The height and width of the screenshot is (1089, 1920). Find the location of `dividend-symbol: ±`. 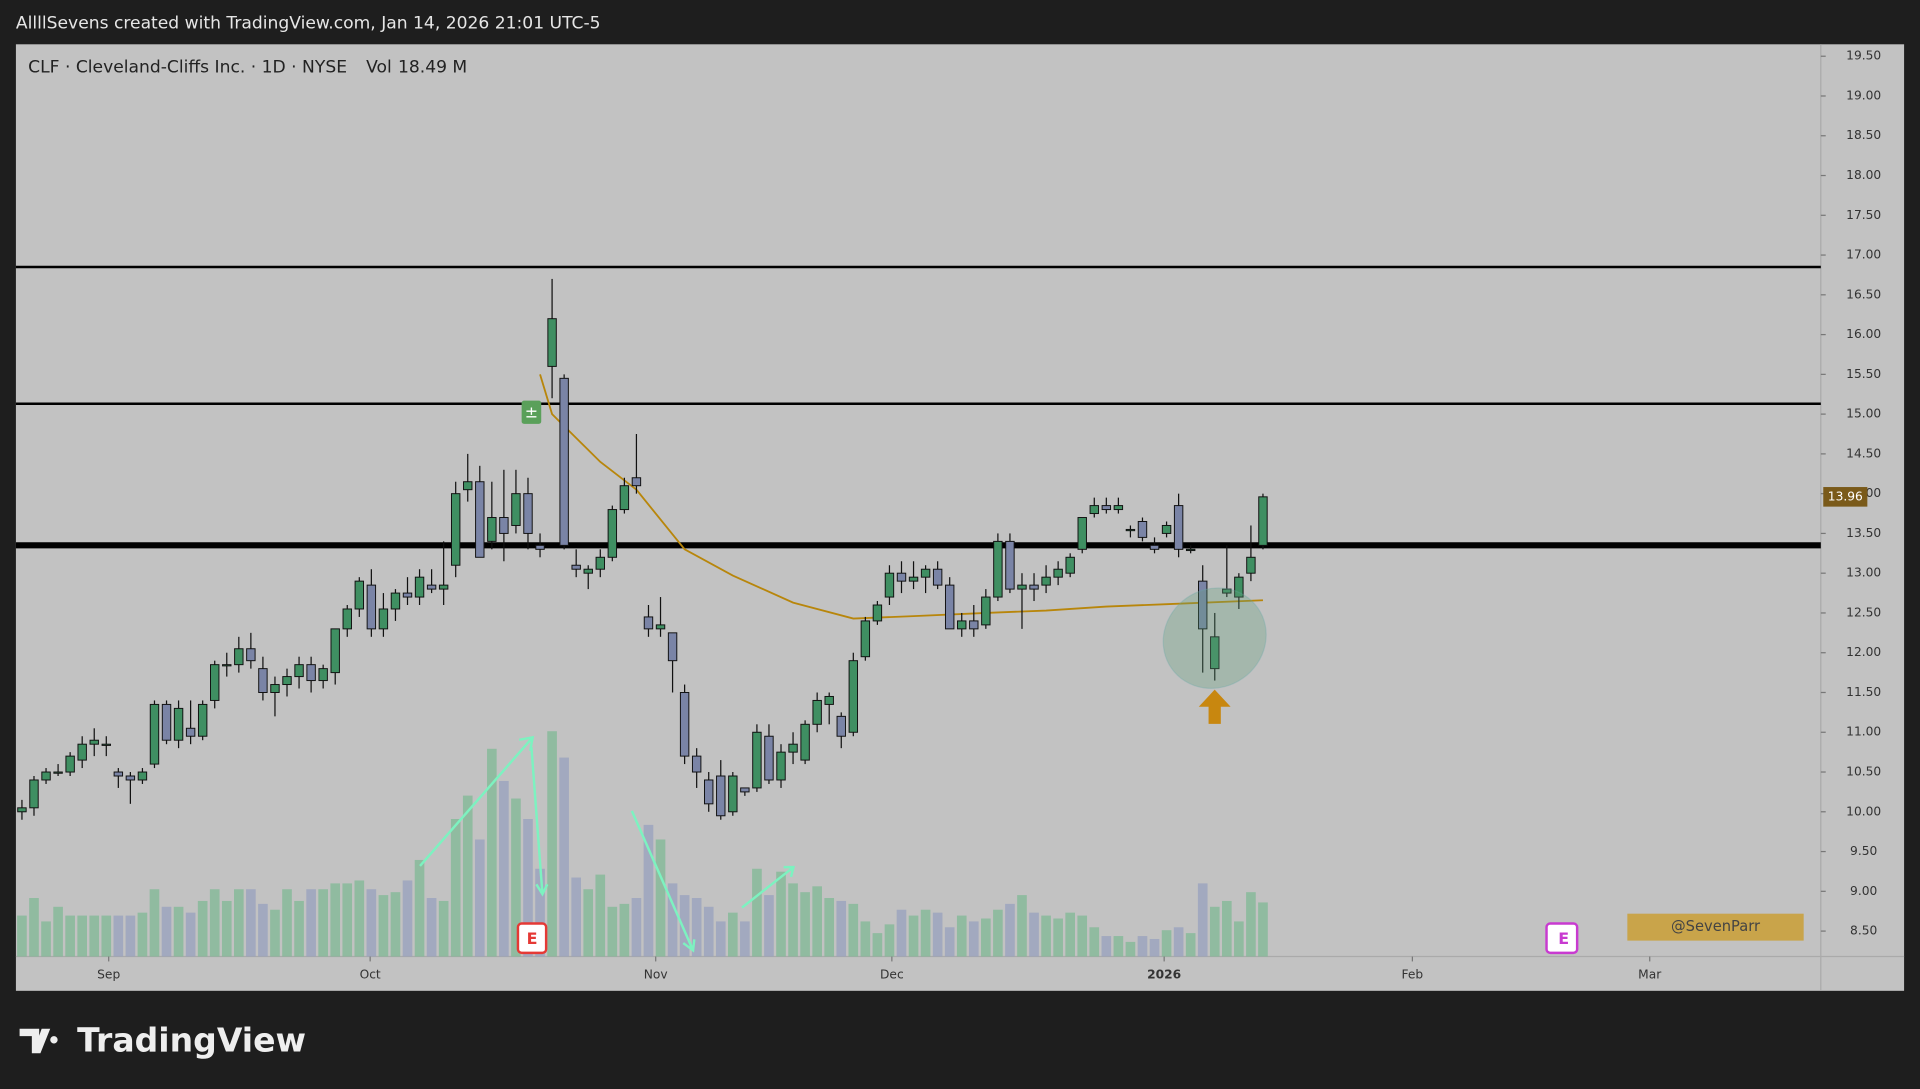

dividend-symbol: ± is located at coordinates (531, 411).